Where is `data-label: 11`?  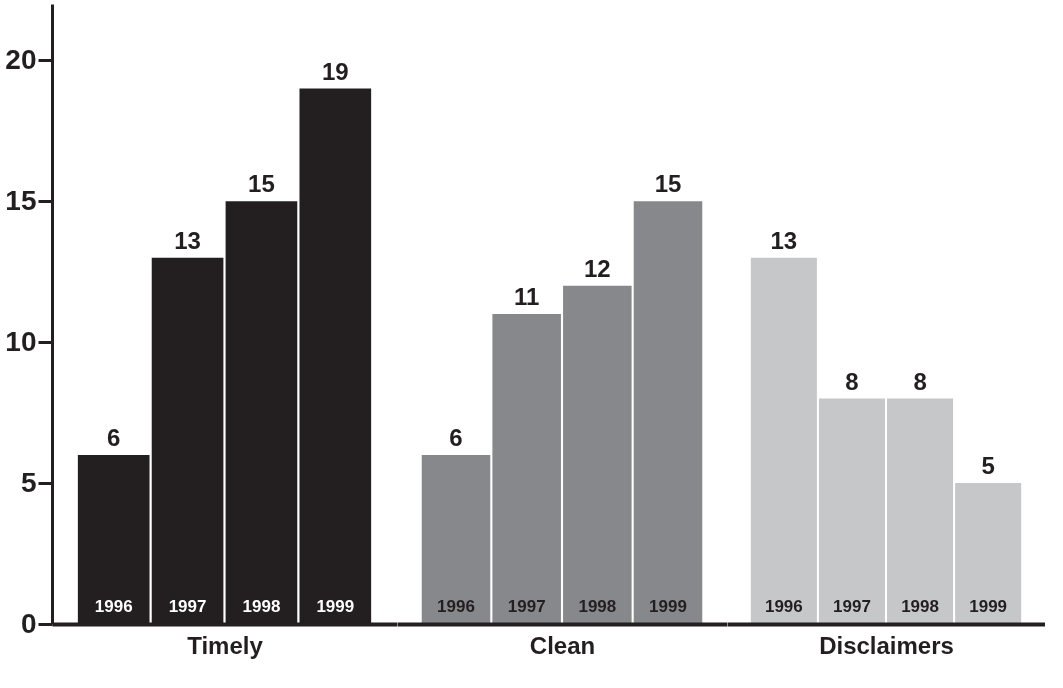
data-label: 11 is located at coordinates (526, 296).